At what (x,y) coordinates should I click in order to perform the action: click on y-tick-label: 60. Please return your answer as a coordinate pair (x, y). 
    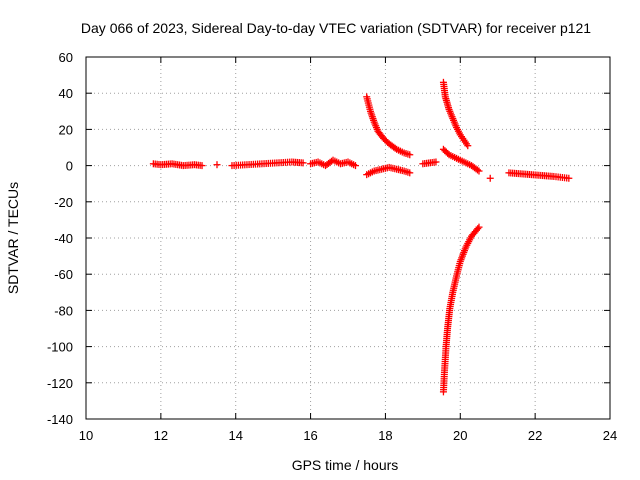
    Looking at the image, I should click on (66, 57).